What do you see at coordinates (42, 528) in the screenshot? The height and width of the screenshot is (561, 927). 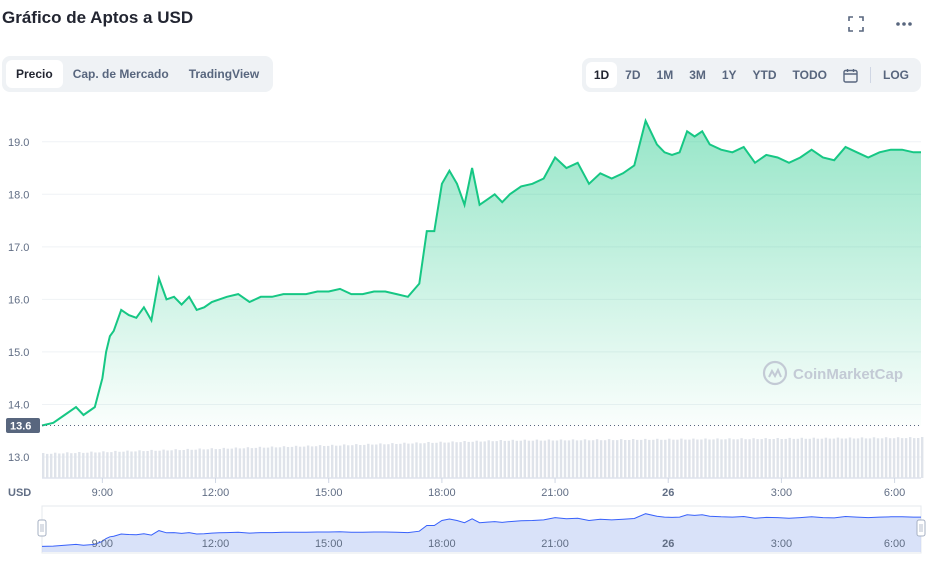 I see `navigator-handle-left` at bounding box center [42, 528].